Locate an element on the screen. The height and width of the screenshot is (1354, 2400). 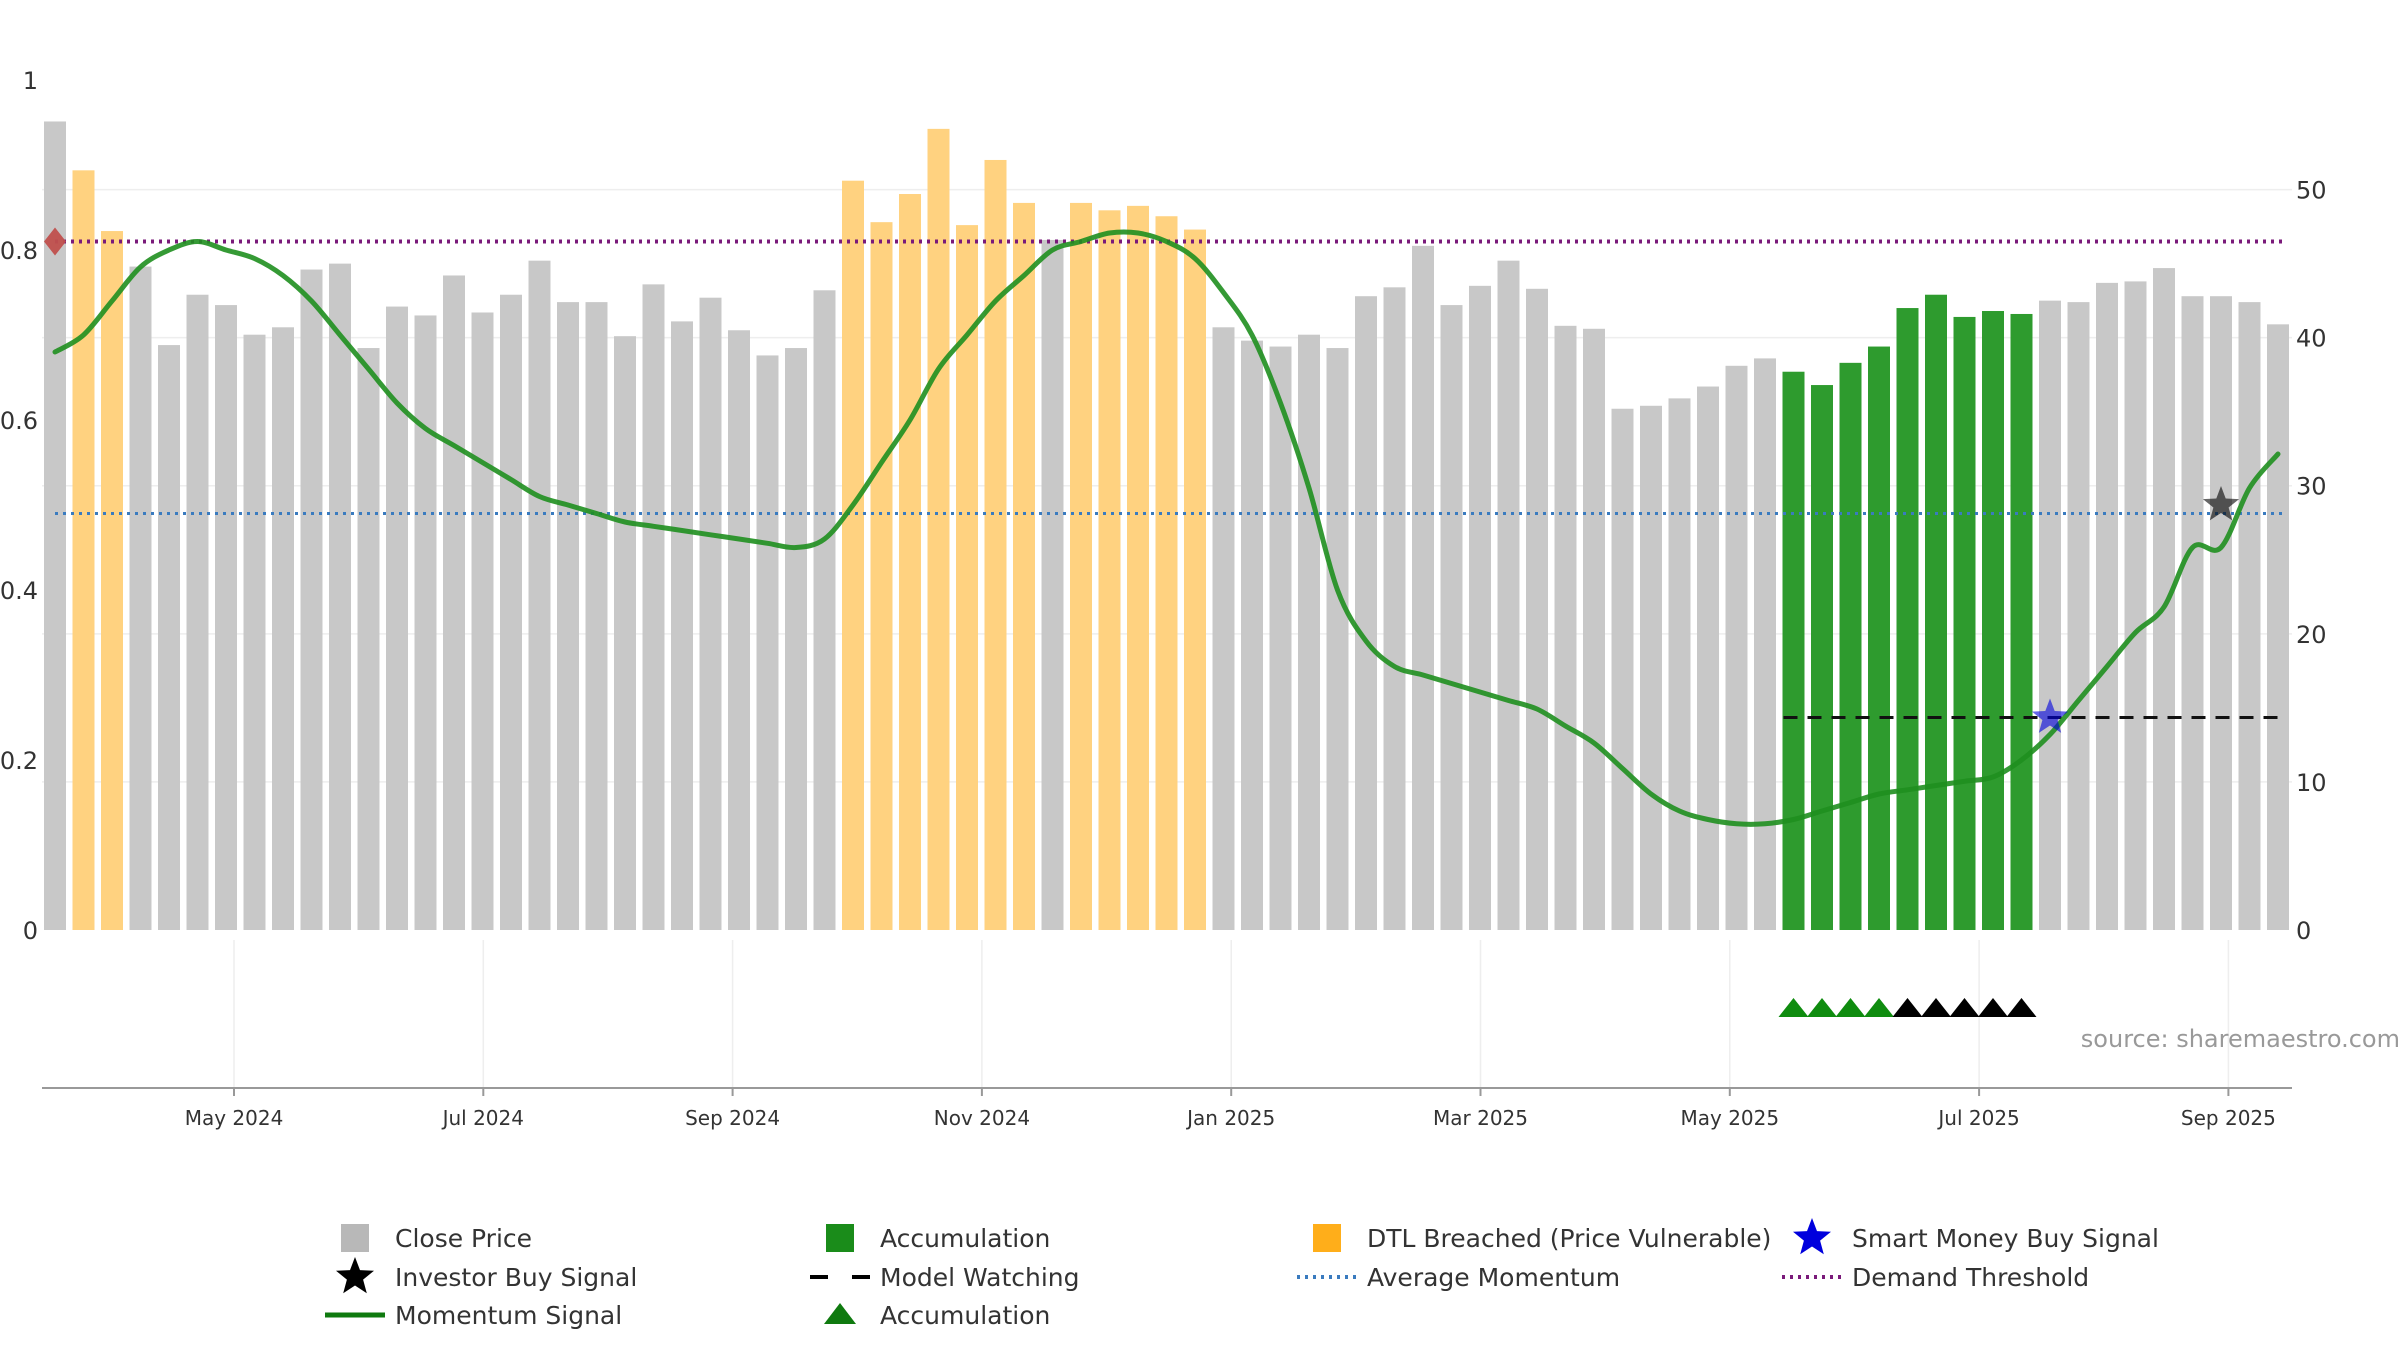
y-left-tick-label: 0.4 is located at coordinates (19, 591).